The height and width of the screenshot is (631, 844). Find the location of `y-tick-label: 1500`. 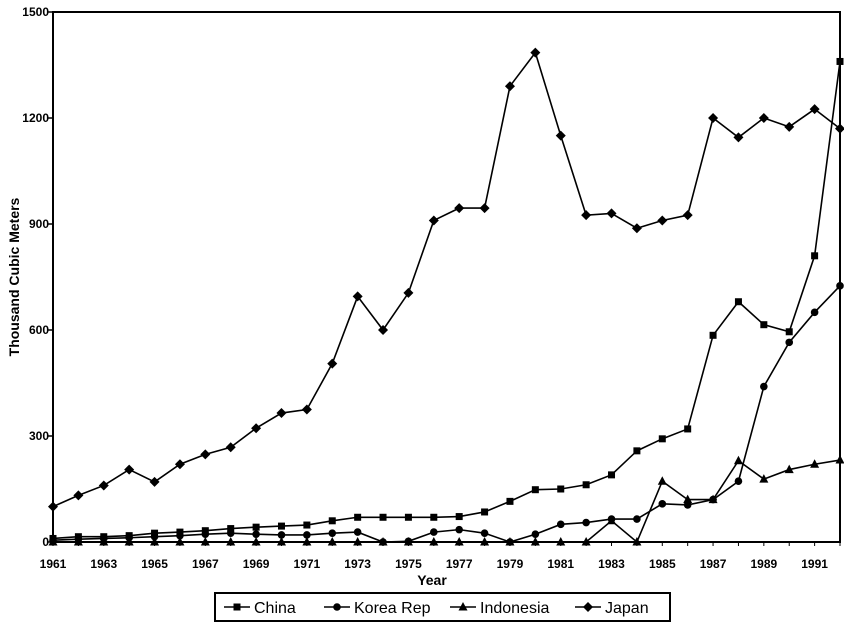

y-tick-label: 1500 is located at coordinates (35, 12).